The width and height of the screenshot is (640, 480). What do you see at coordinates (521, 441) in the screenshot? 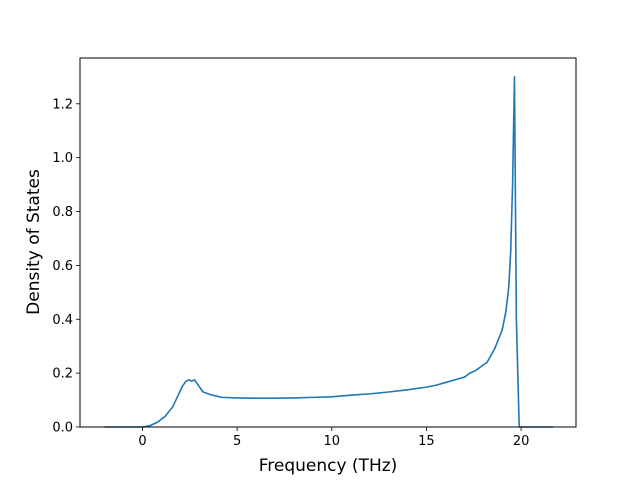
I see `x-tick-label: 20` at bounding box center [521, 441].